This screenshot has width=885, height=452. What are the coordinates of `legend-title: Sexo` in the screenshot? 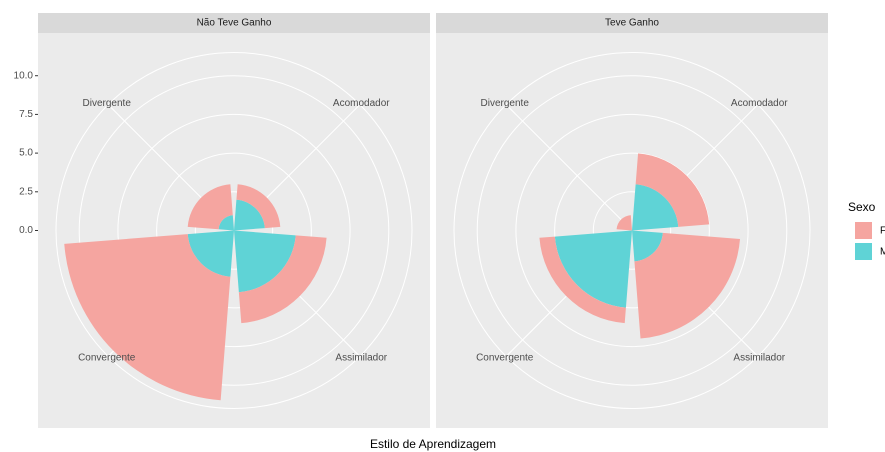 It's located at (862, 207).